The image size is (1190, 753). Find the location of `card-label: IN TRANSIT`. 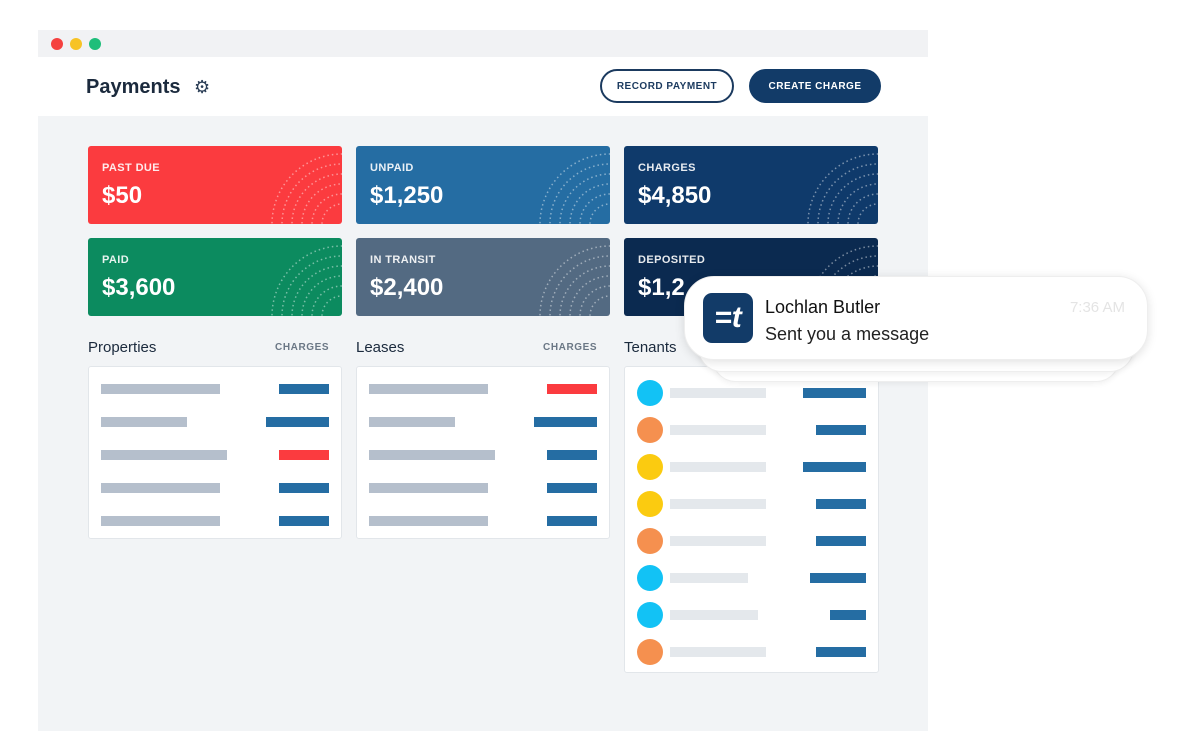

card-label: IN TRANSIT is located at coordinates (403, 260).